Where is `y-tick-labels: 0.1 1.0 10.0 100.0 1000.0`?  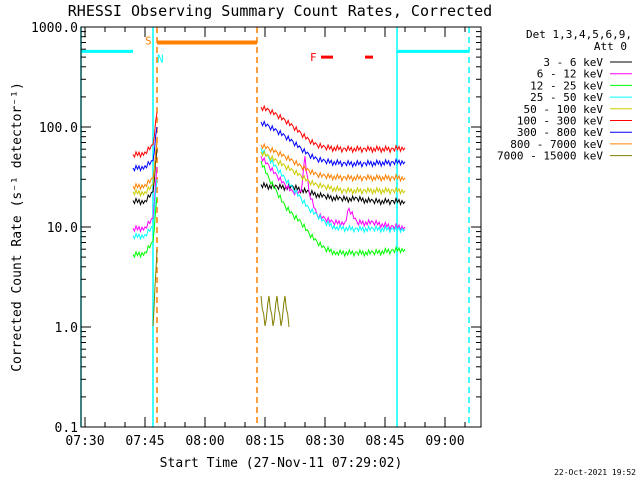
y-tick-labels: 0.1 1.0 10.0 100.0 1000.0 is located at coordinates (54, 228).